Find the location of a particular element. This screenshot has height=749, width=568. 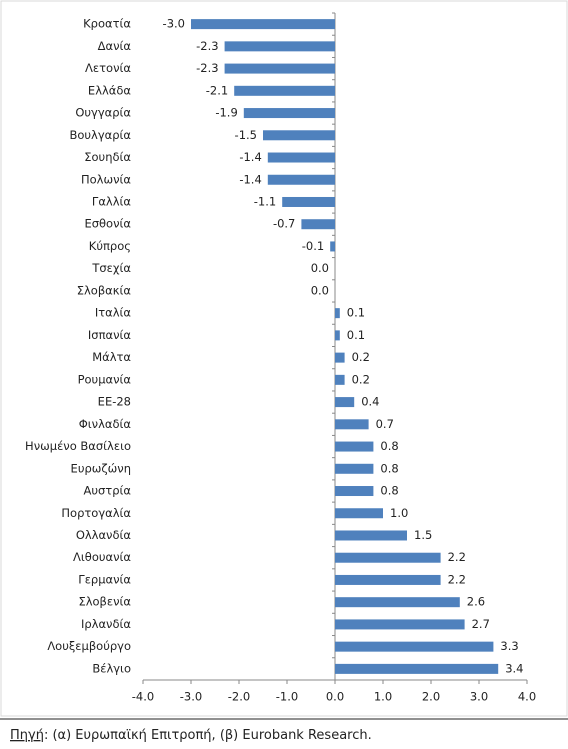

source-label: Πηγή is located at coordinates (27, 735).